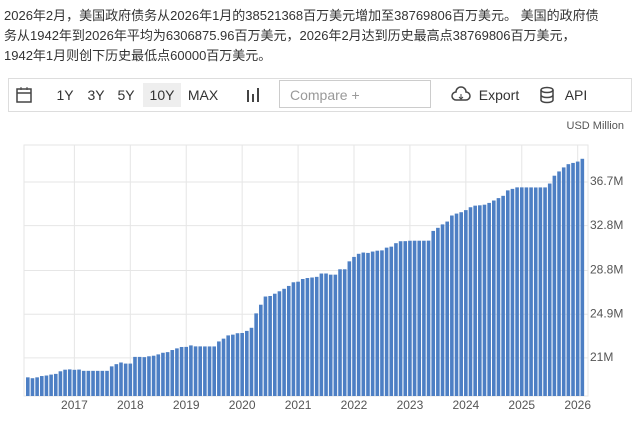 The width and height of the screenshot is (640, 422). What do you see at coordinates (499, 95) in the screenshot?
I see `export-button: Export` at bounding box center [499, 95].